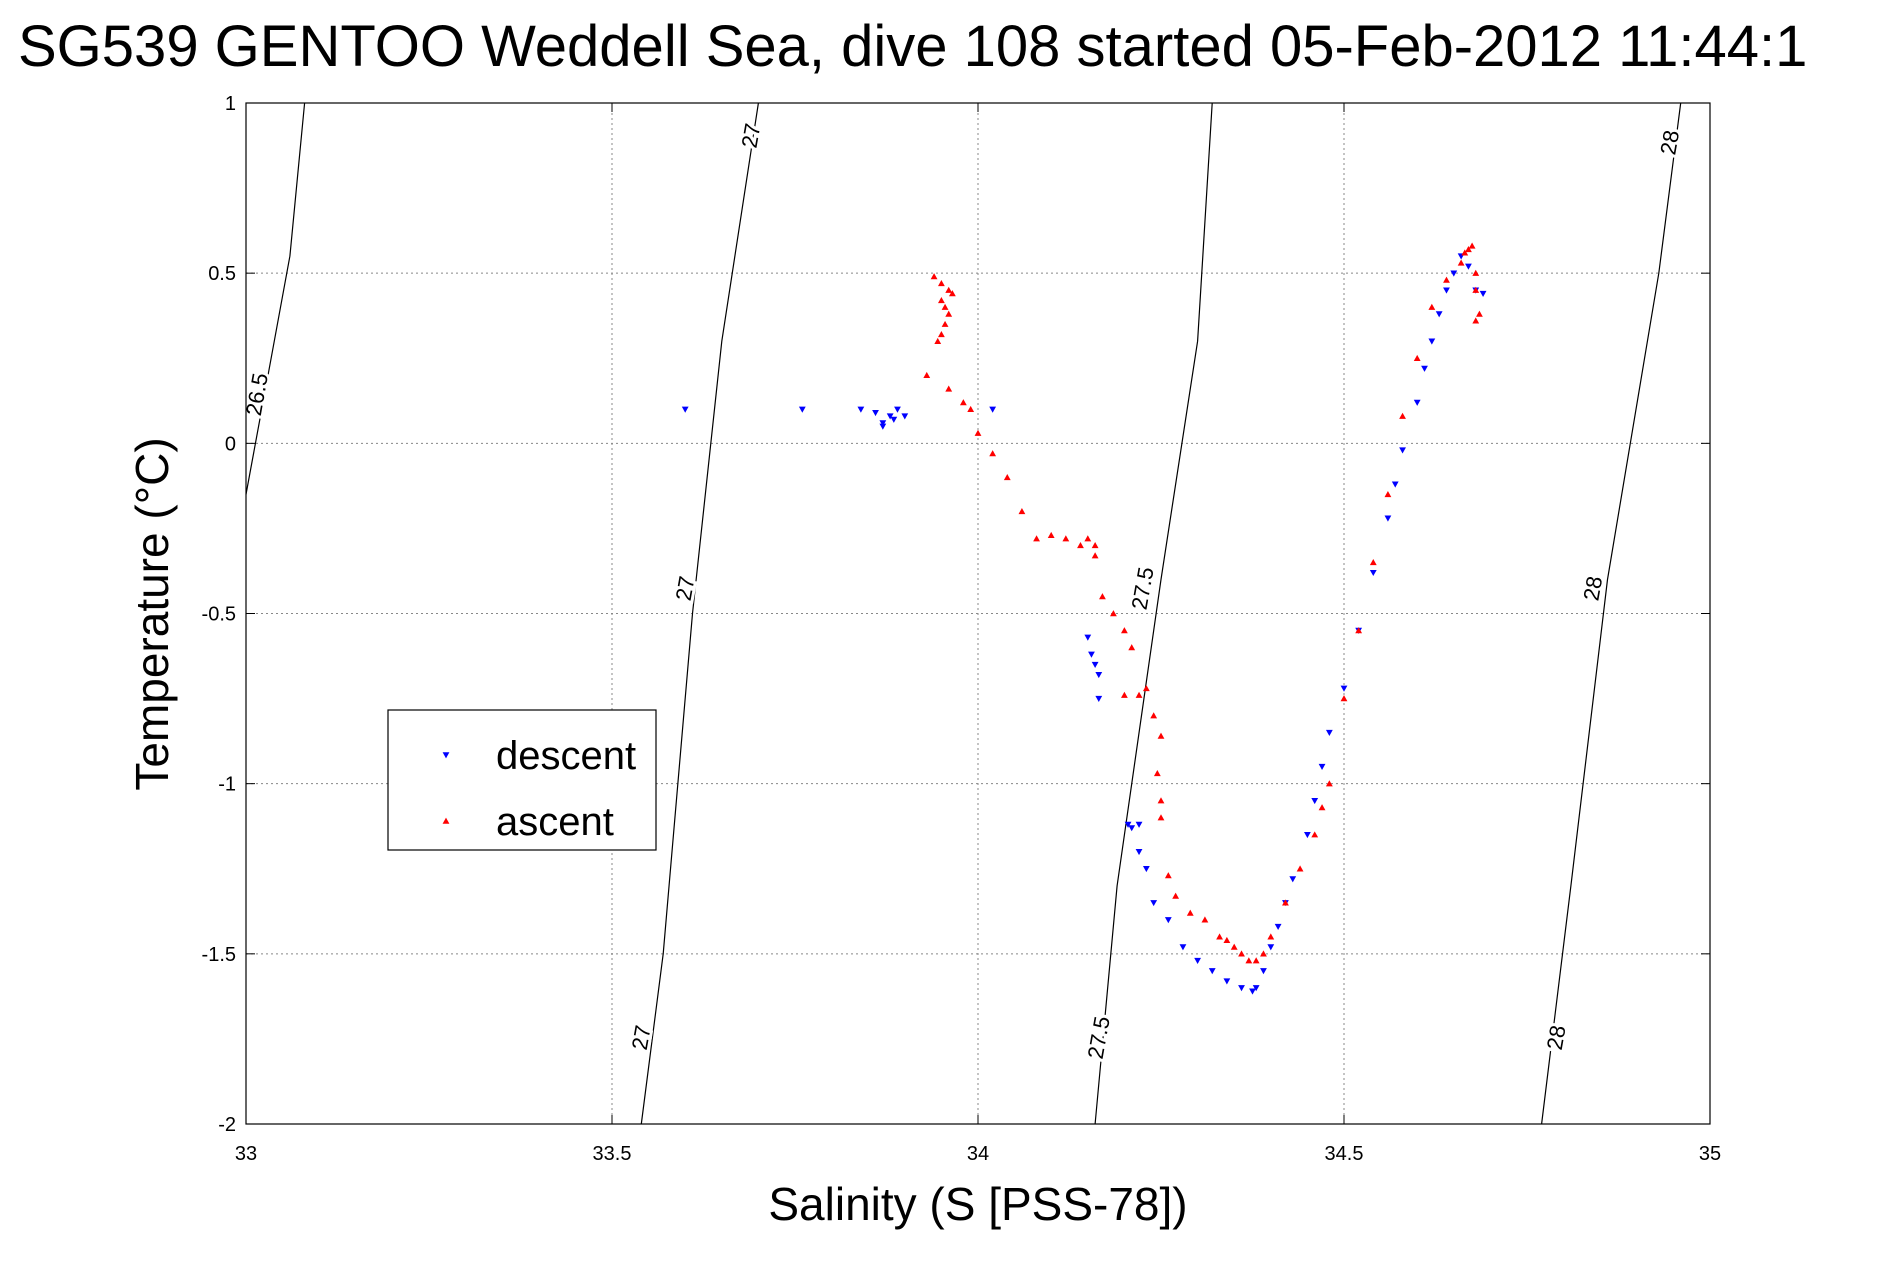 This screenshot has height=1262, width=1891. Describe the element at coordinates (230, 104) in the screenshot. I see `y-tick-label: 1` at that location.